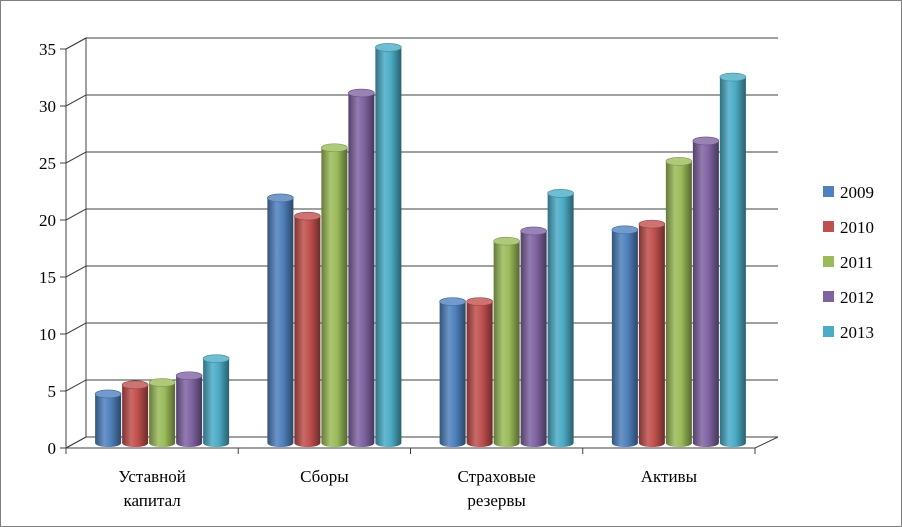 This screenshot has width=902, height=527. Describe the element at coordinates (324, 476) in the screenshot. I see `x-category-label: Сборы` at that location.